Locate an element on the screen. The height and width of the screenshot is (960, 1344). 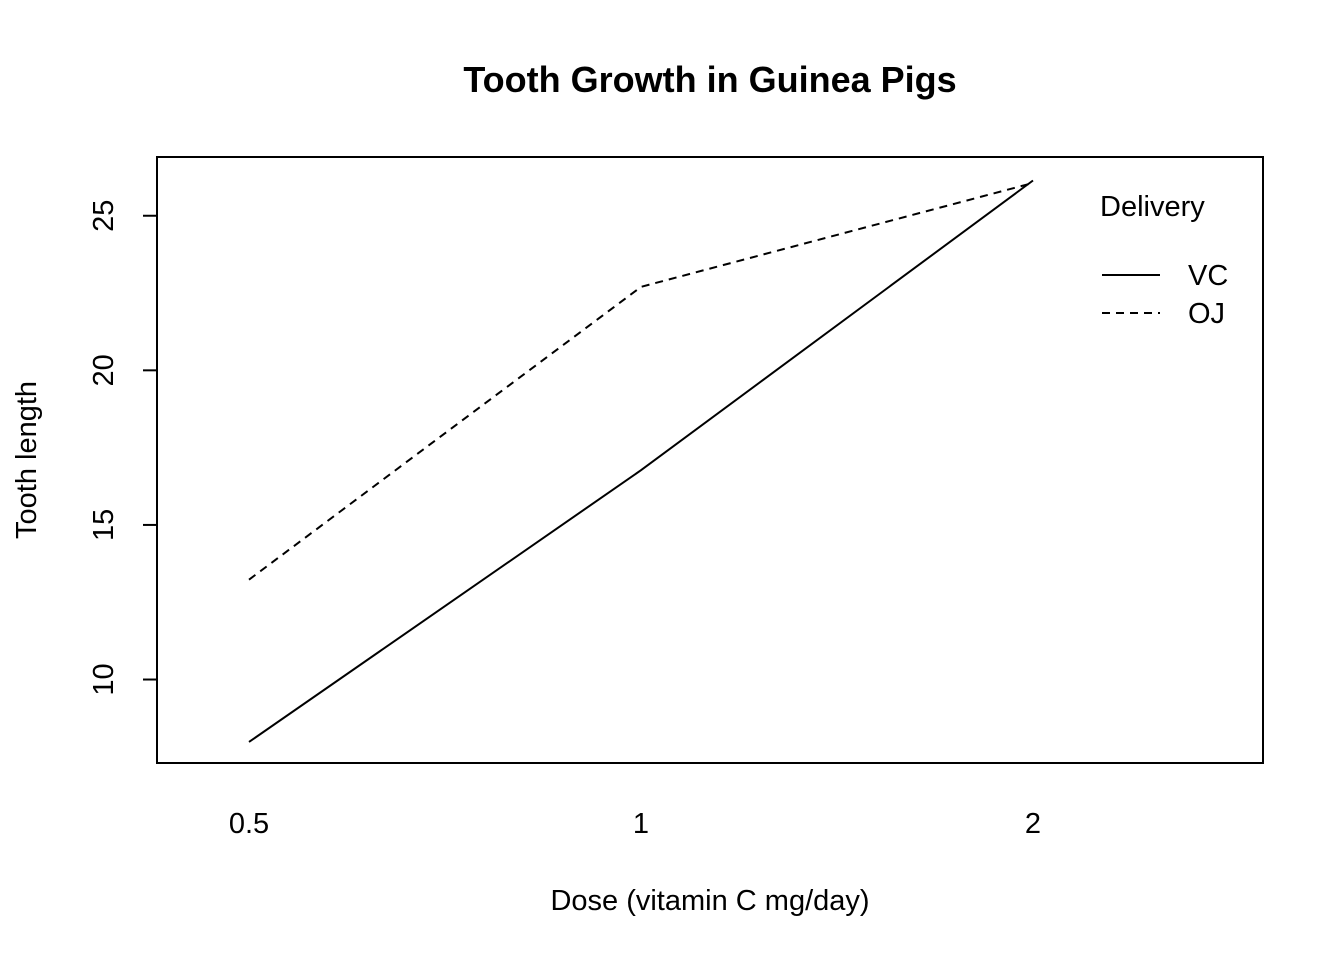
y-tick-label: 10 is located at coordinates (104, 679).